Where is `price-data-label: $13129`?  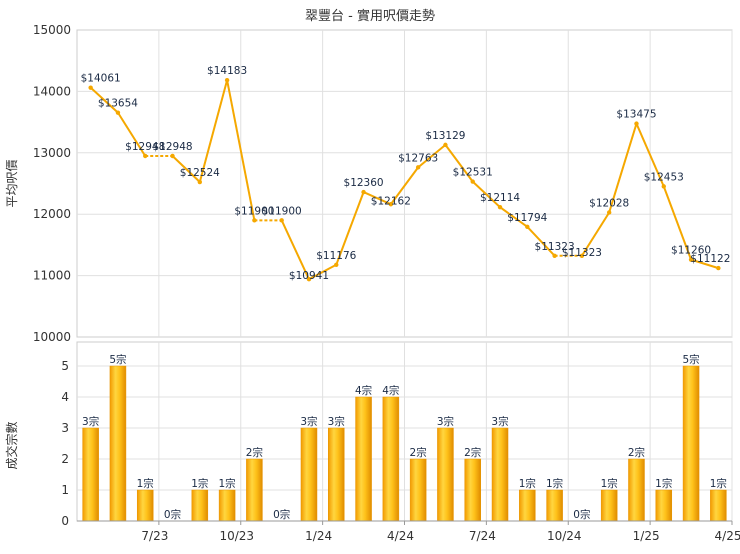
price-data-label: $13129 is located at coordinates (445, 136).